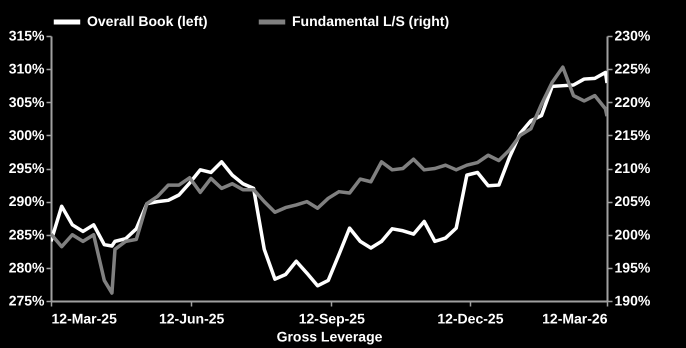 This screenshot has width=686, height=348. What do you see at coordinates (27, 36) in the screenshot?
I see `y-tick-label: 315%` at bounding box center [27, 36].